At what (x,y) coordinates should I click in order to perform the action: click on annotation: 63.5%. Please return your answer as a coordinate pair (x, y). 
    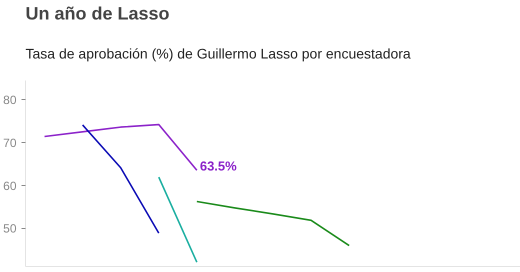
    Looking at the image, I should click on (219, 166).